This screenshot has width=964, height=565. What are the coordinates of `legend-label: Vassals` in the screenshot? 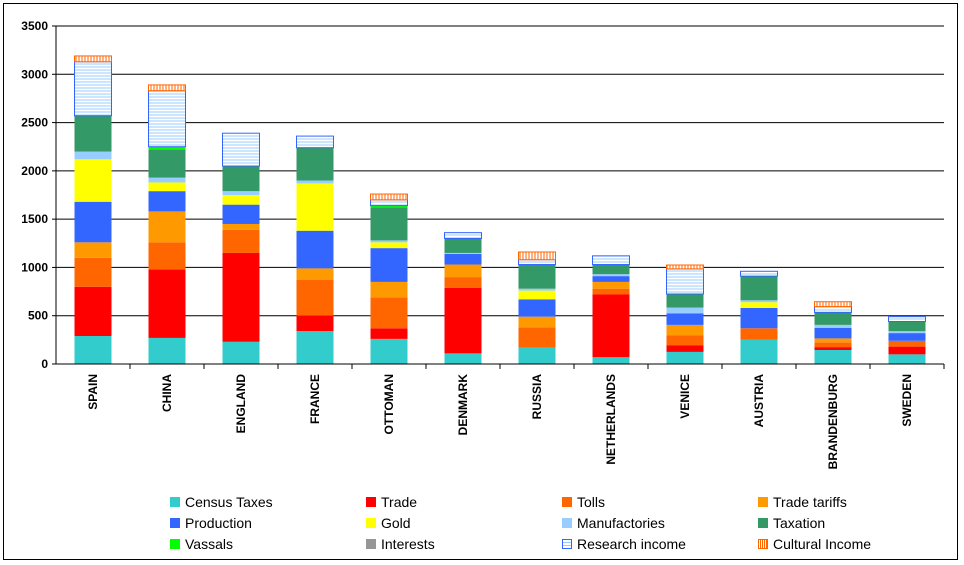 It's located at (209, 544).